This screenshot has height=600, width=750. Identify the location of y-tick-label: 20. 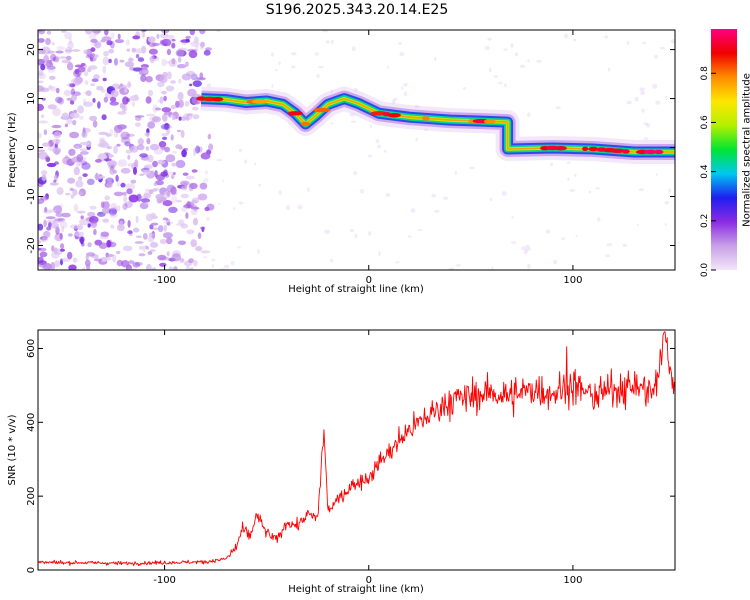
(31, 49).